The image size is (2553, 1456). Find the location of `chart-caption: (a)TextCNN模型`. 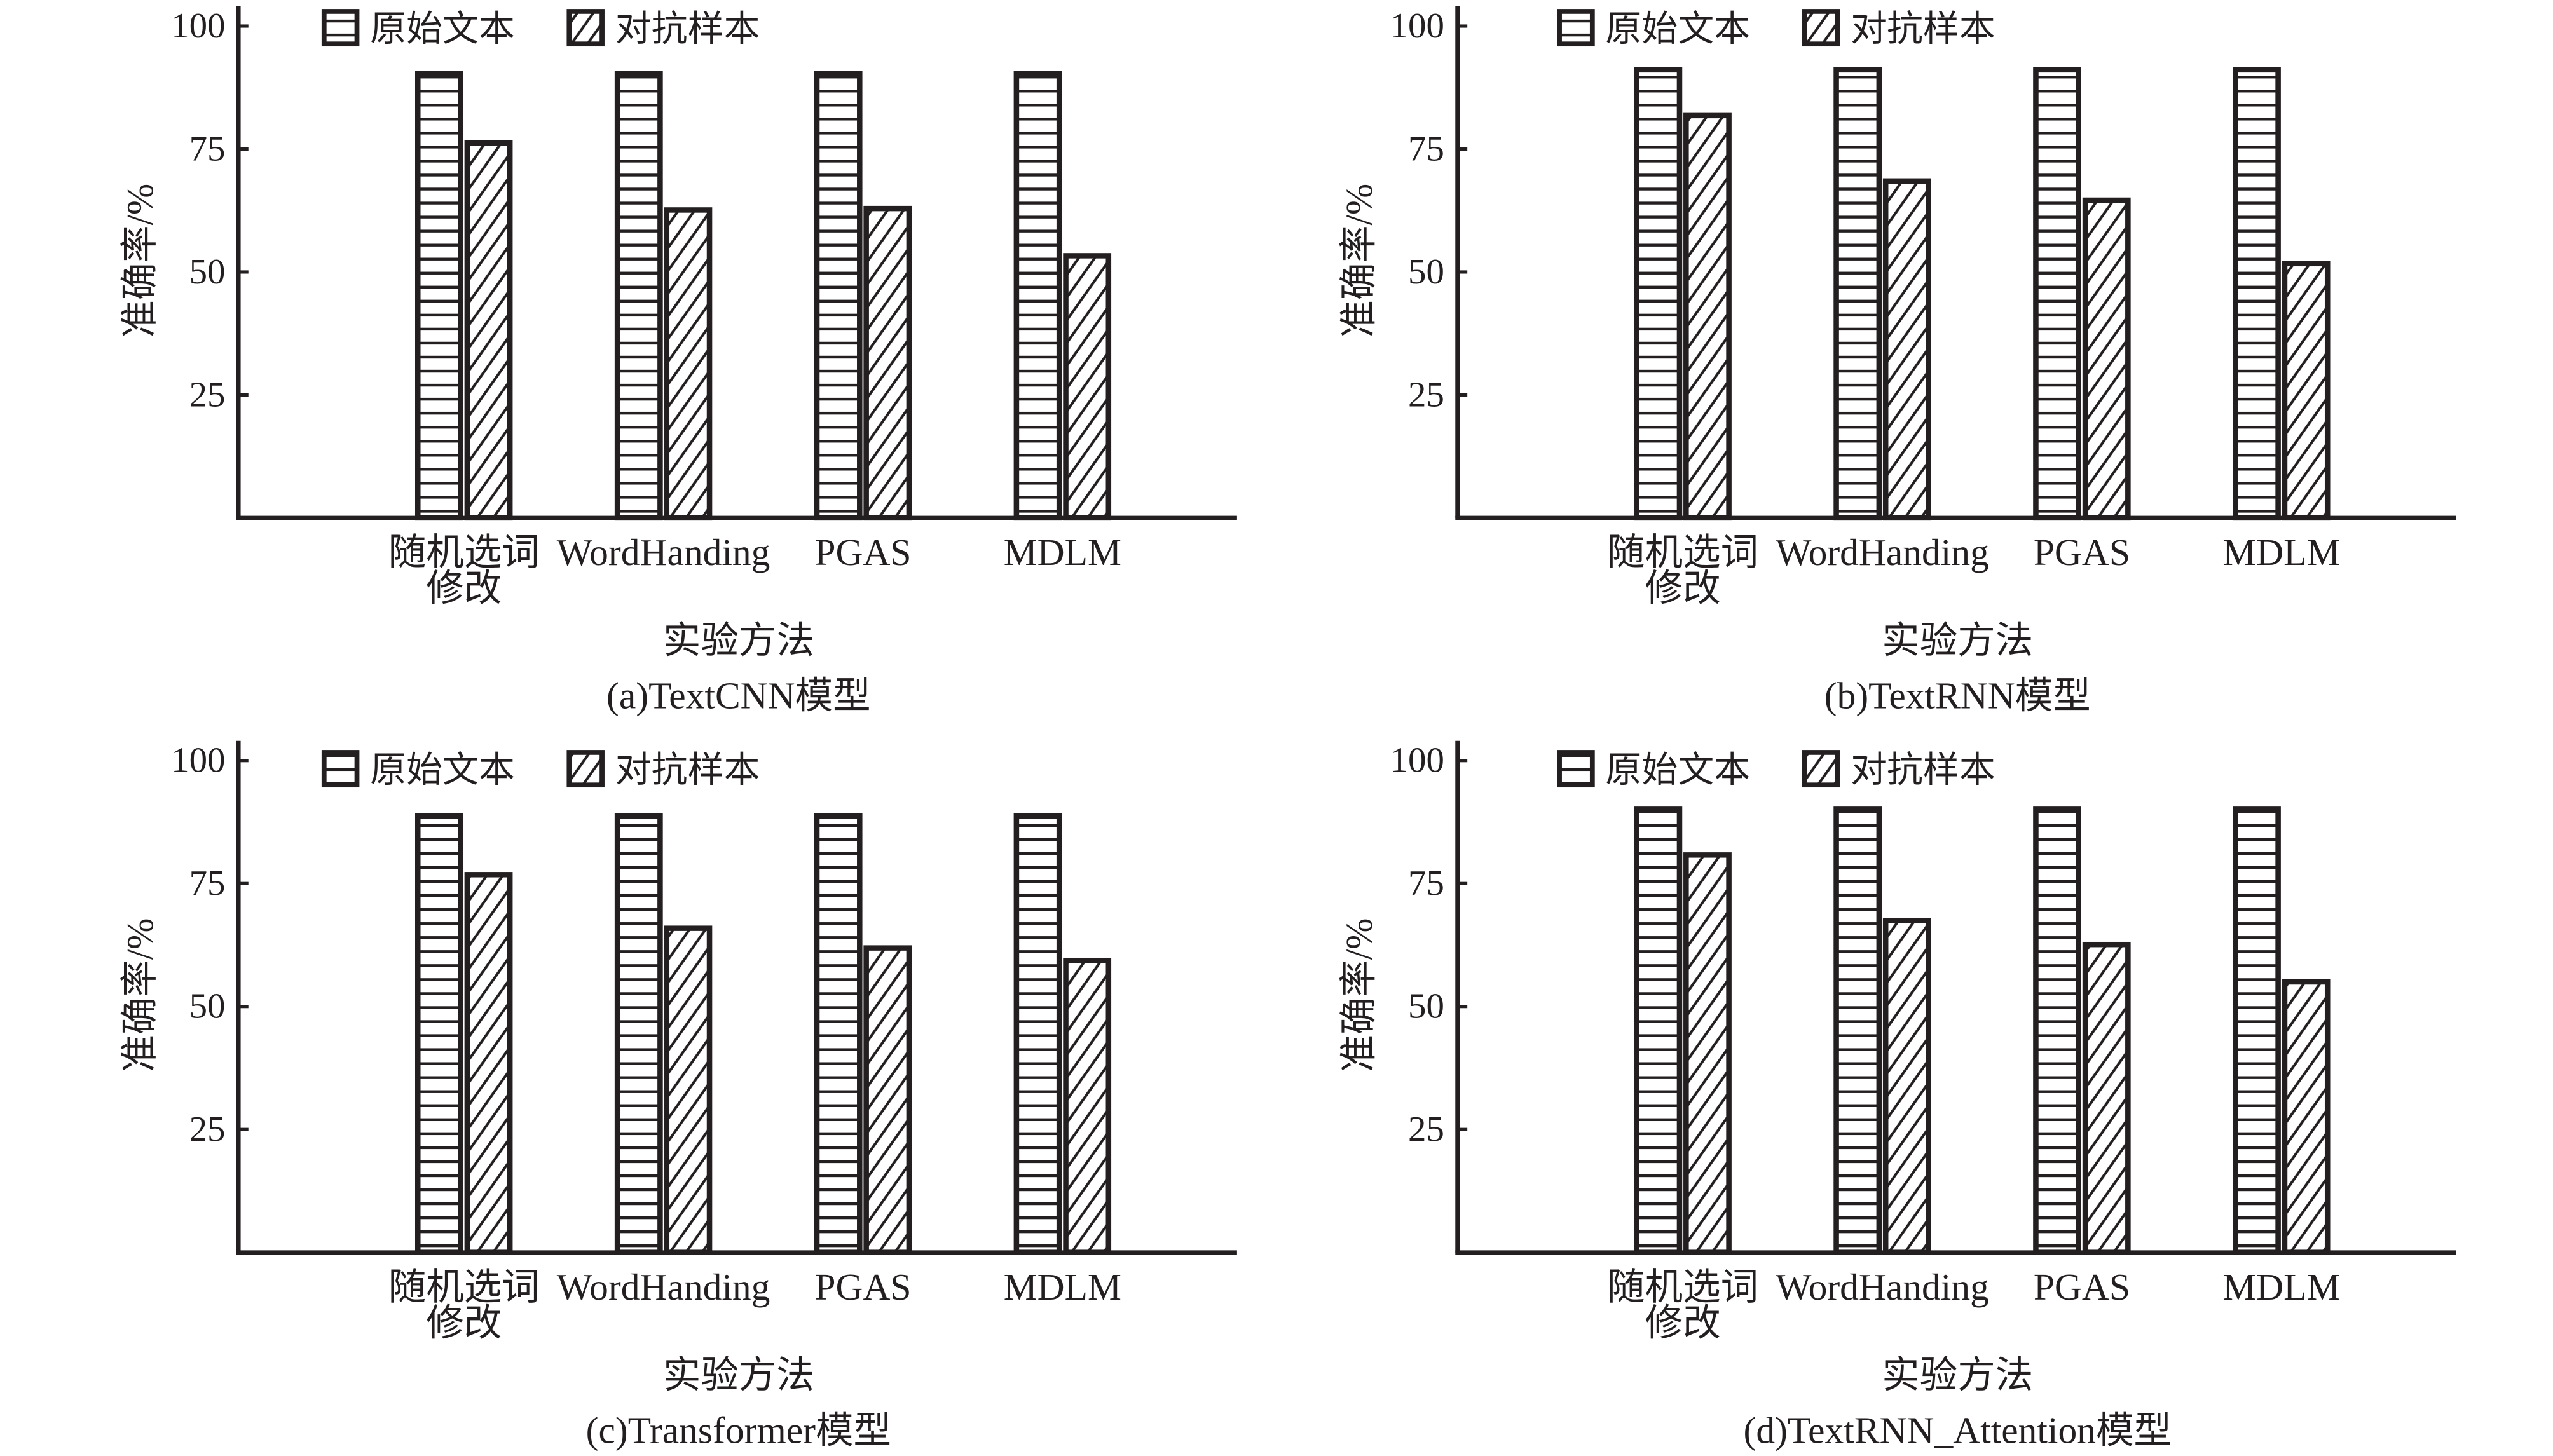

chart-caption: (a)TextCNN模型 is located at coordinates (738, 696).